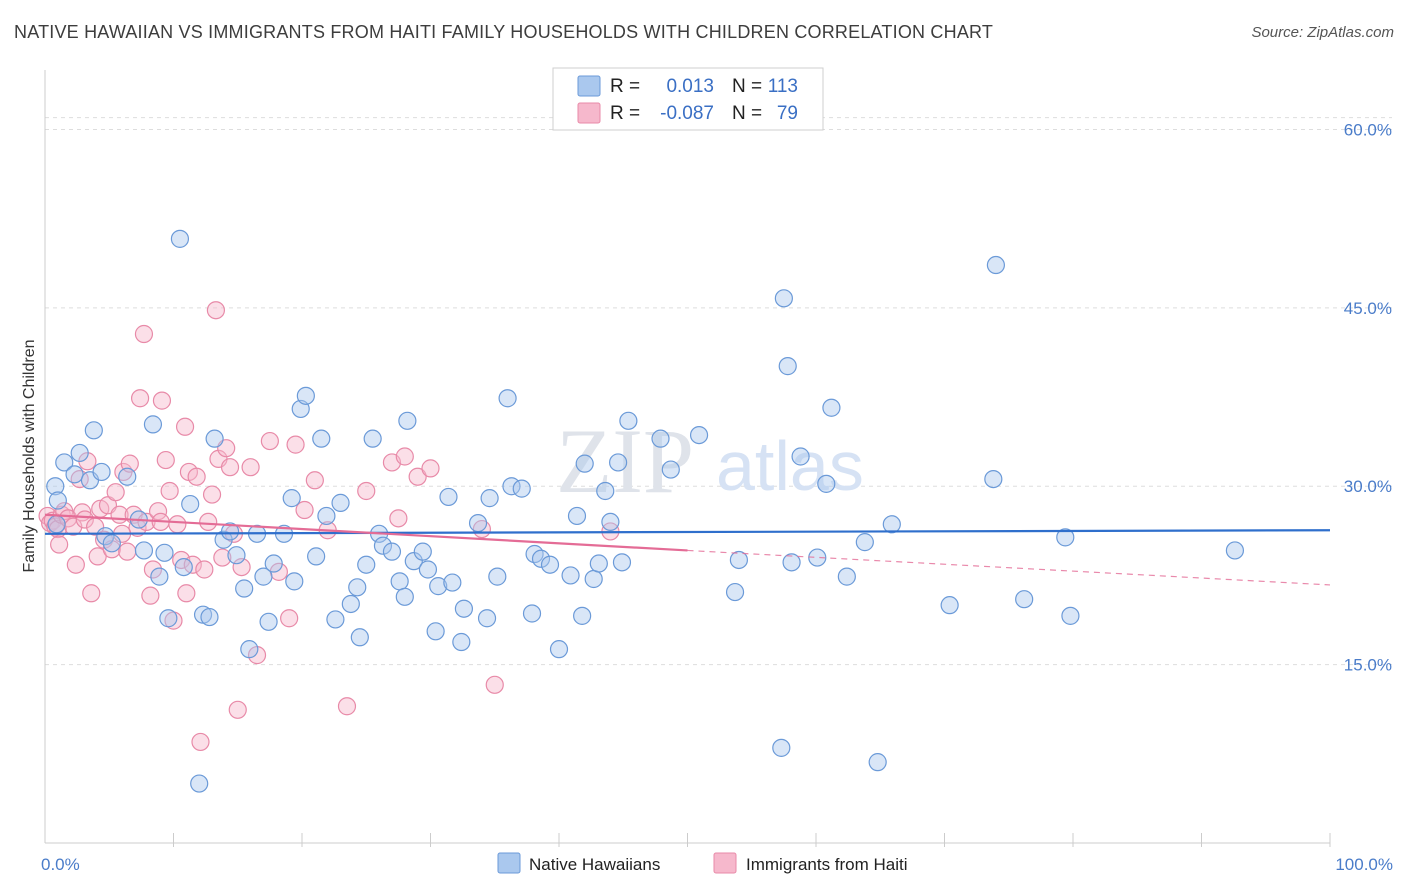 The height and width of the screenshot is (892, 1406). I want to click on trend-lines, so click(687, 549).